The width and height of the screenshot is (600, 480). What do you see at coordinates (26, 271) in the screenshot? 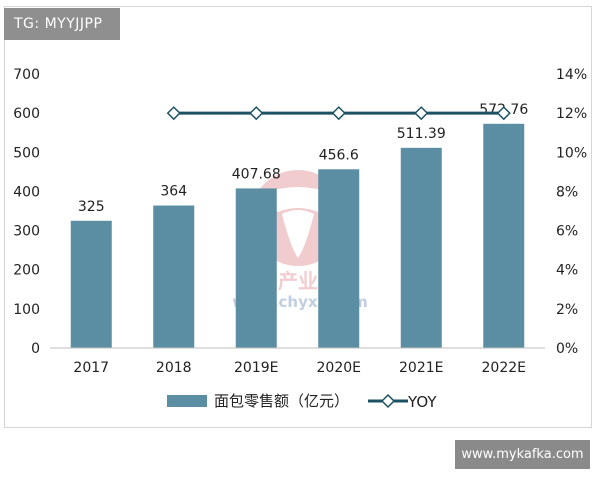
I see `left-tick-label: 200` at bounding box center [26, 271].